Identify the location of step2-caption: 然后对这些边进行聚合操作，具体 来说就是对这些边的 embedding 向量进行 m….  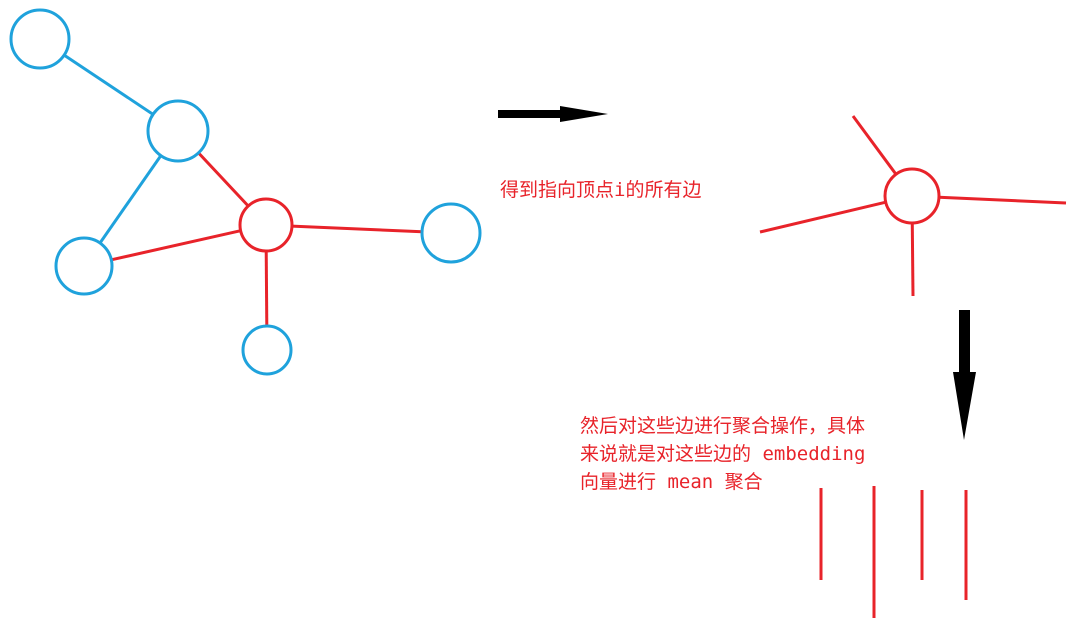
(722, 454).